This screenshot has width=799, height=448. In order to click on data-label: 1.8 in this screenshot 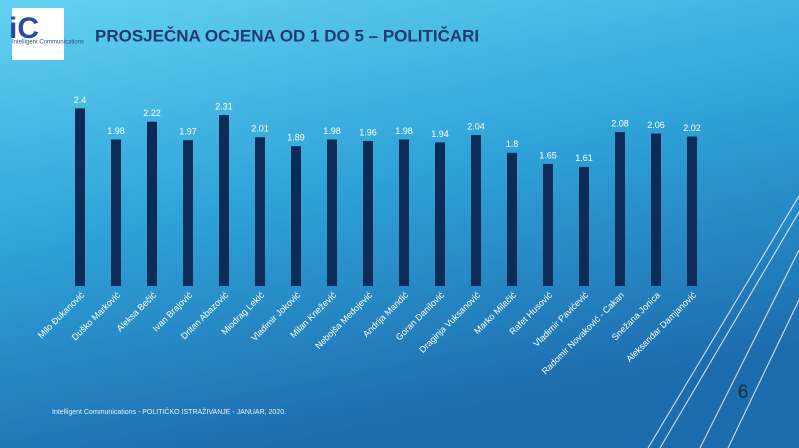, I will do `click(512, 144)`.